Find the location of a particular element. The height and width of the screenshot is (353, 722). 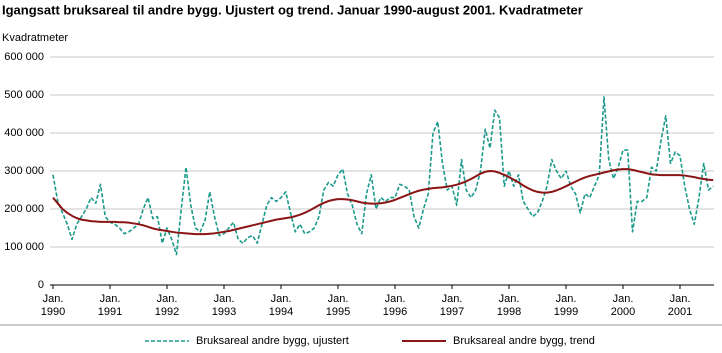

y-tick-label: 300 000 is located at coordinates (24, 171).